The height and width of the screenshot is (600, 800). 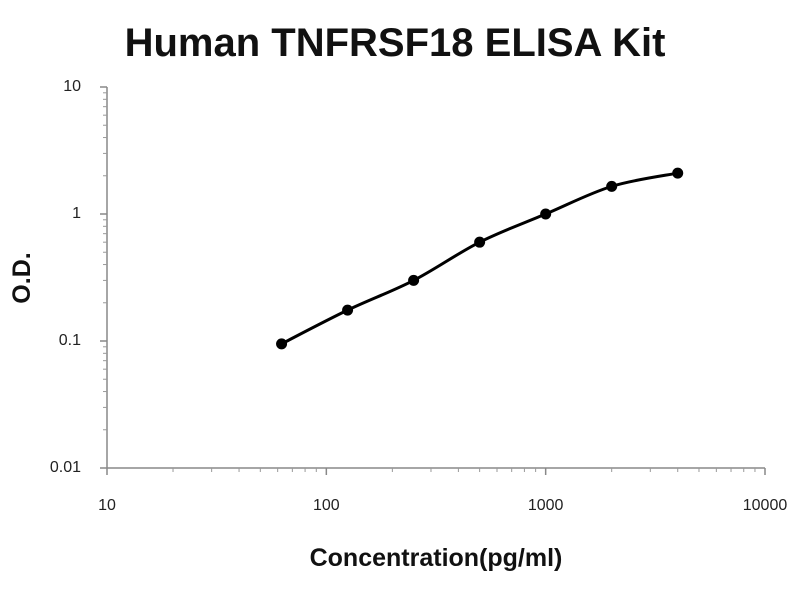 I want to click on y-tick-label: 1, so click(x=76, y=213).